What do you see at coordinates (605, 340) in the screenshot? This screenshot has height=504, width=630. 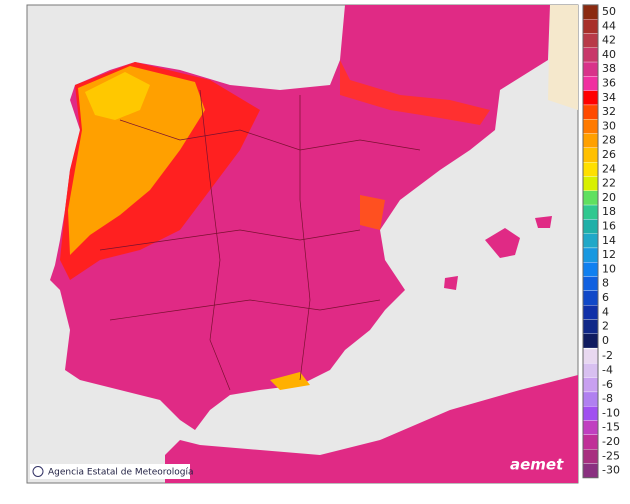 I see `legend-label: 0` at bounding box center [605, 340].